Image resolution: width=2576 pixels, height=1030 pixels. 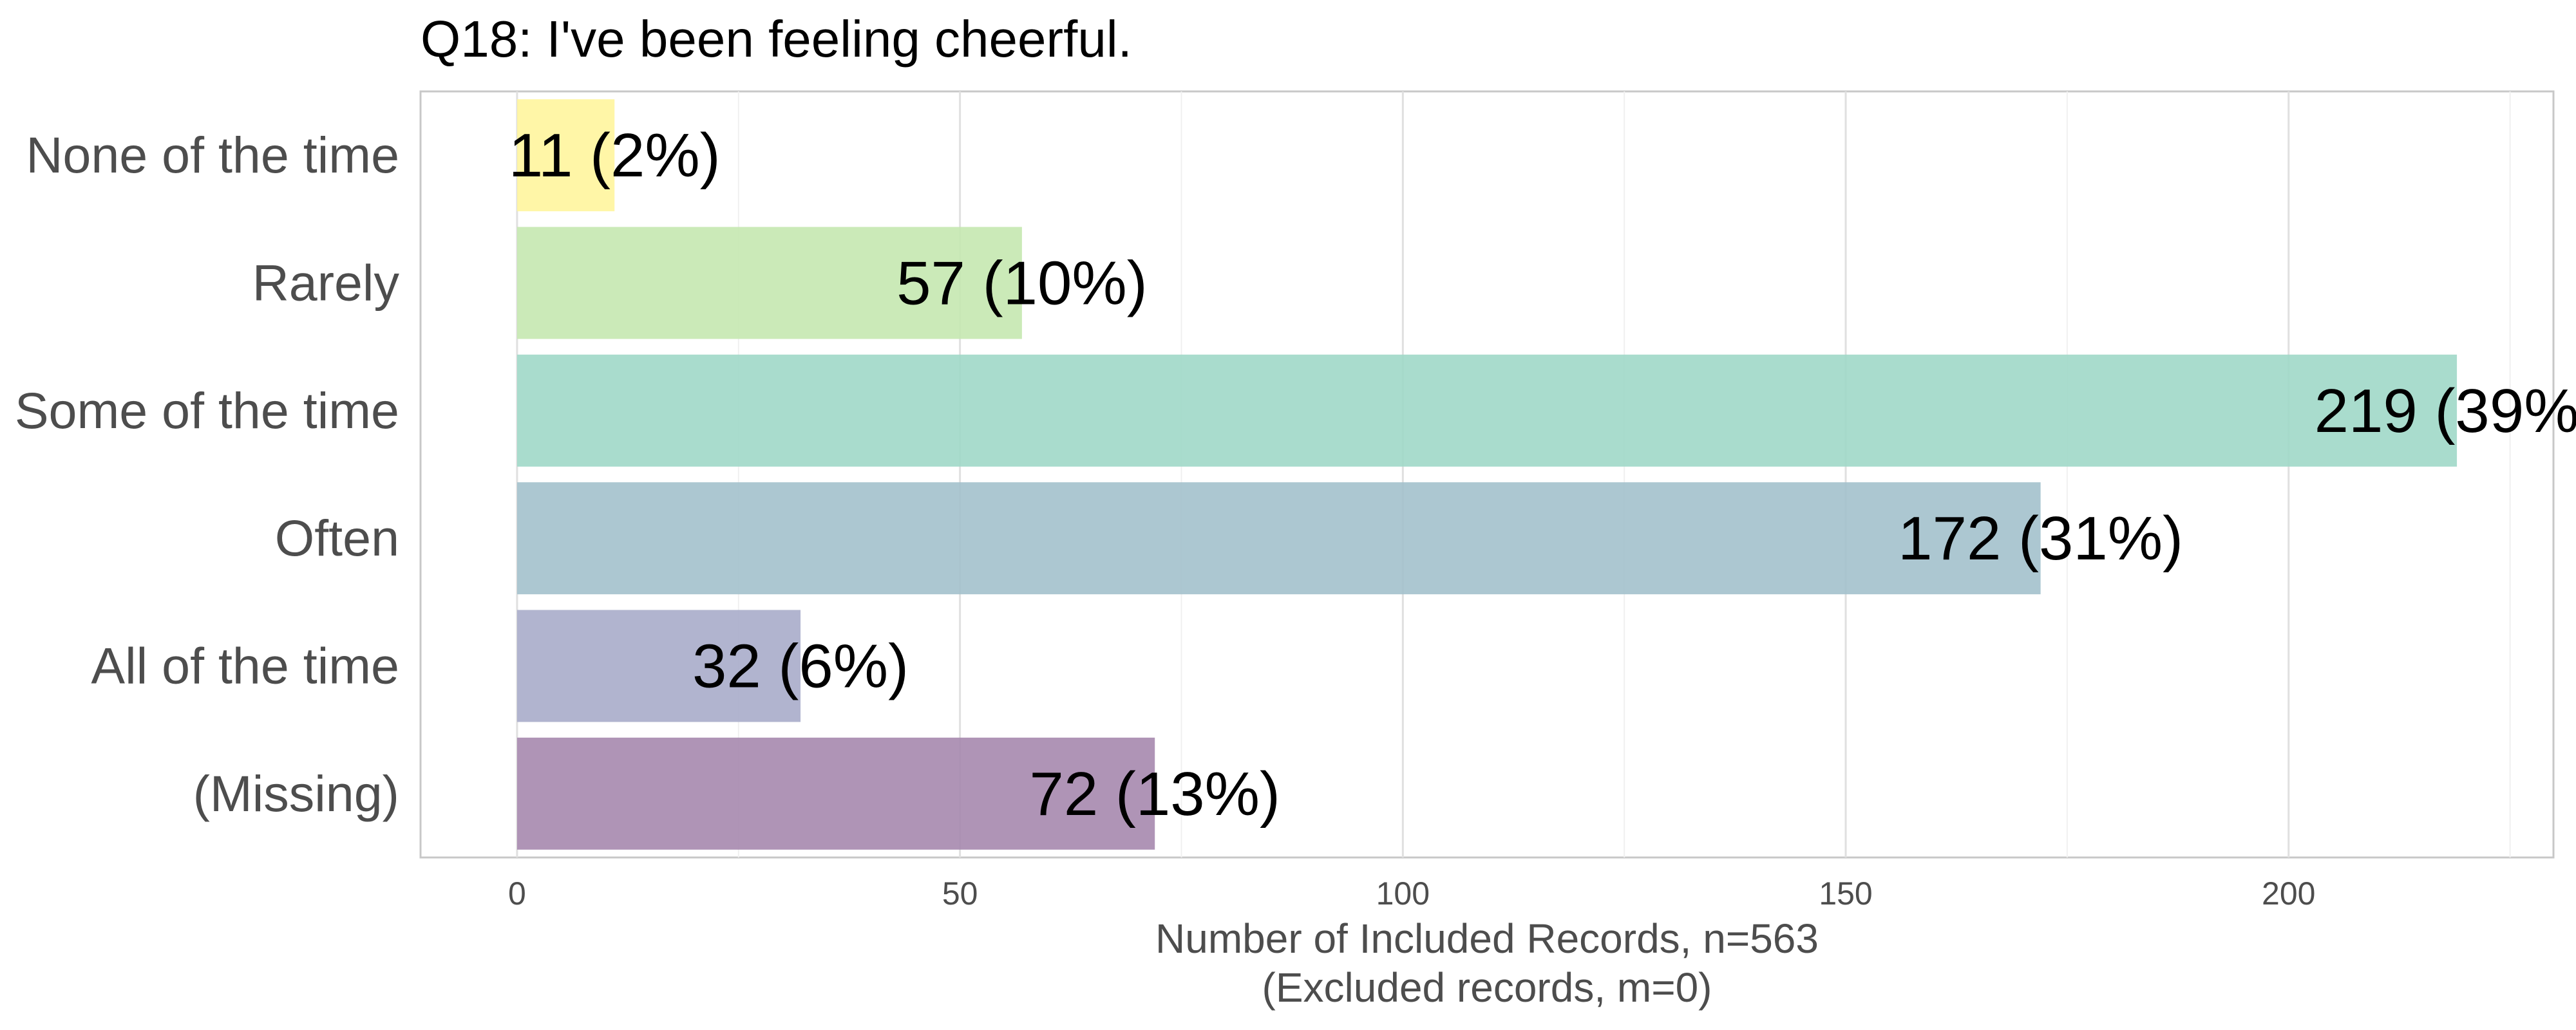 I want to click on x-axis-ticks: 0 50 100 150 200, so click(x=1411, y=894).